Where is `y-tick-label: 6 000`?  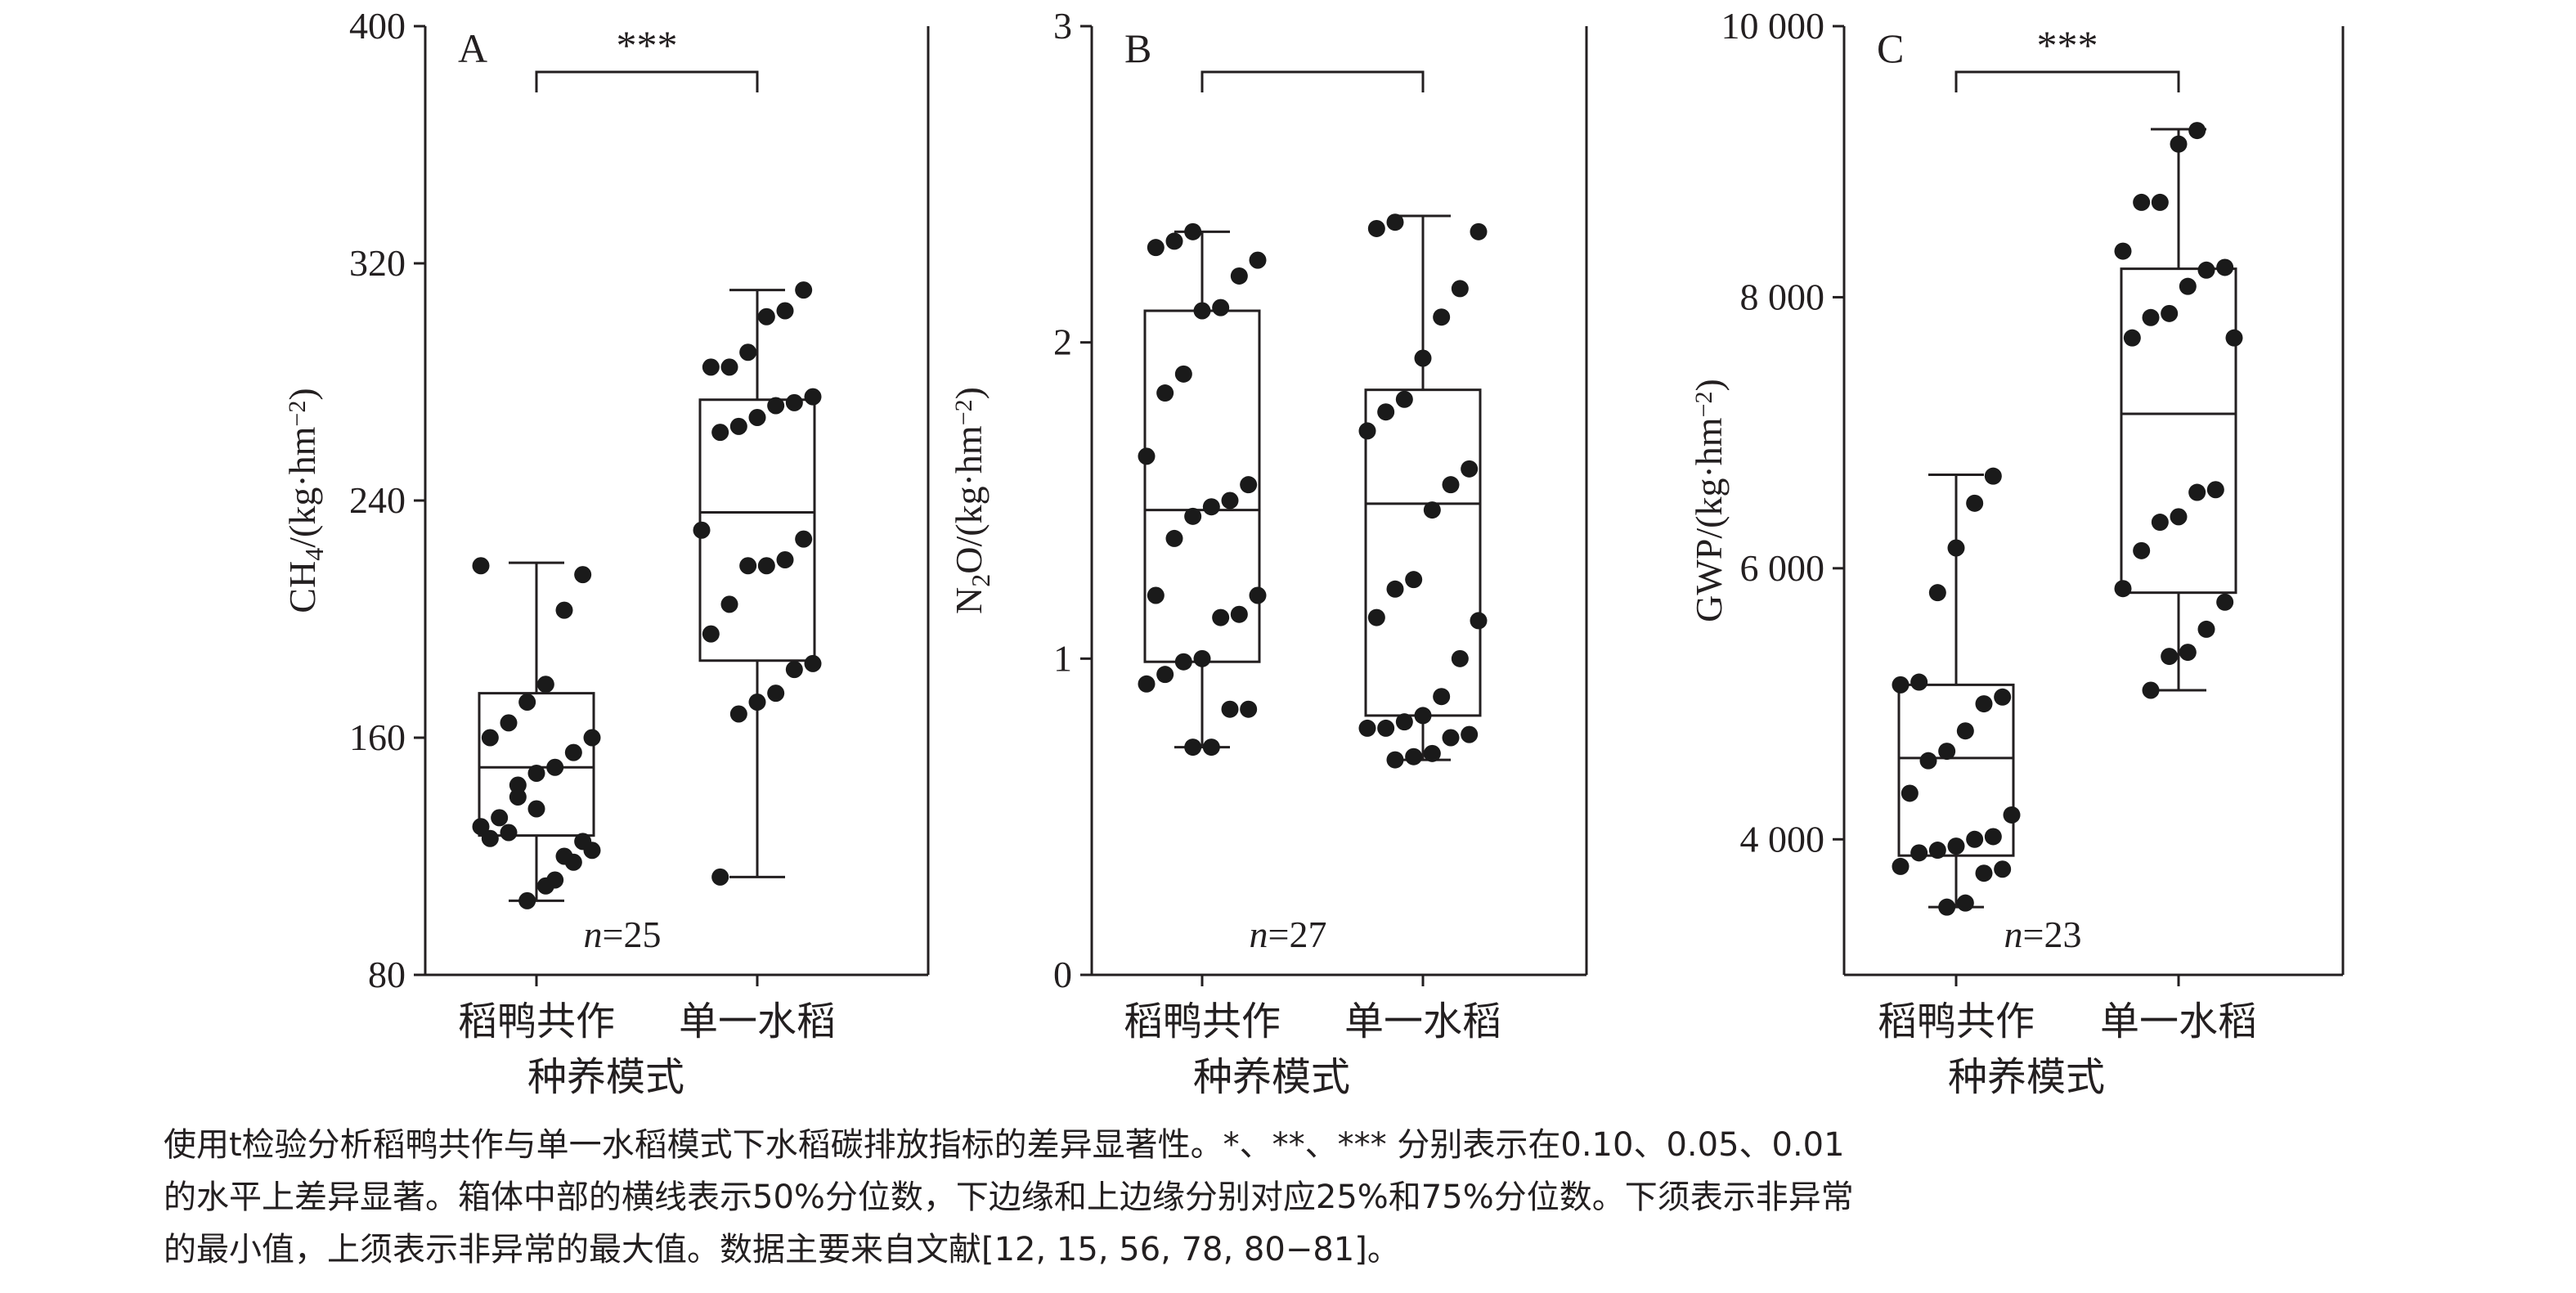
y-tick-label: 6 000 is located at coordinates (1782, 568).